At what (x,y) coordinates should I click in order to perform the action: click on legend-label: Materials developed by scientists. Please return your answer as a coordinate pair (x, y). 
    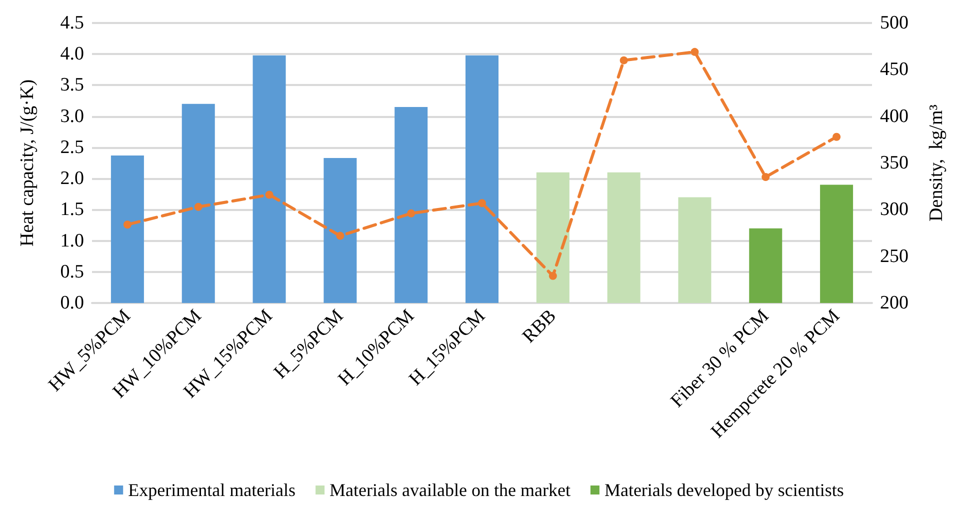
    Looking at the image, I should click on (724, 490).